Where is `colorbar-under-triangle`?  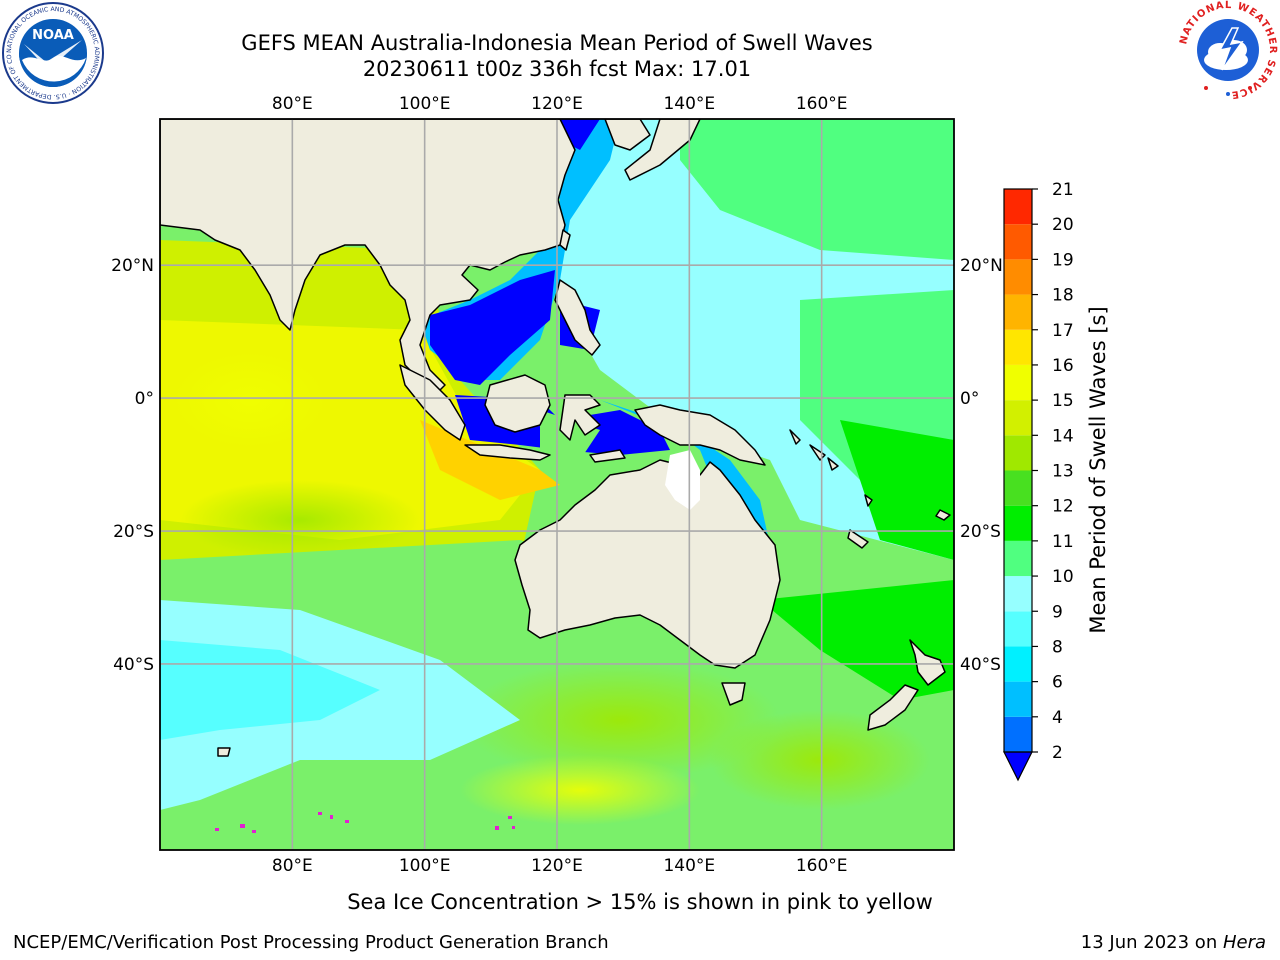
colorbar-under-triangle is located at coordinates (1018, 766).